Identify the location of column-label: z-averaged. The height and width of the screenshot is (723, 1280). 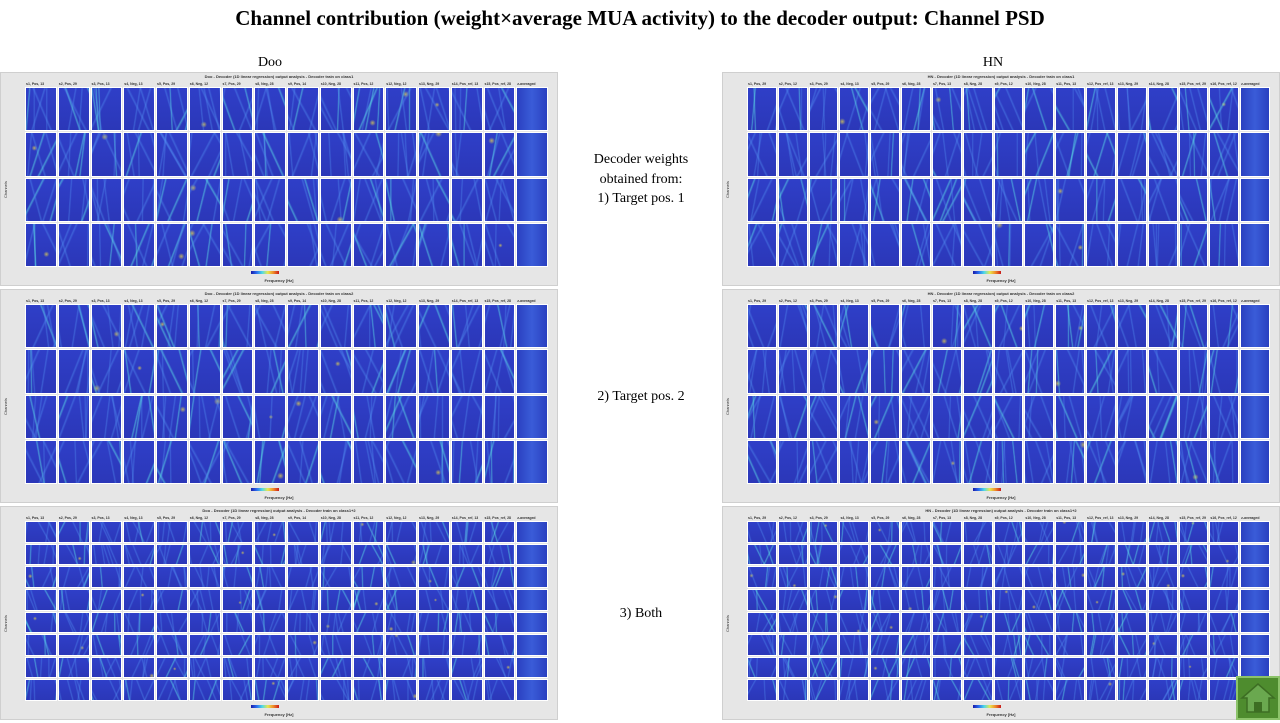
(1250, 301).